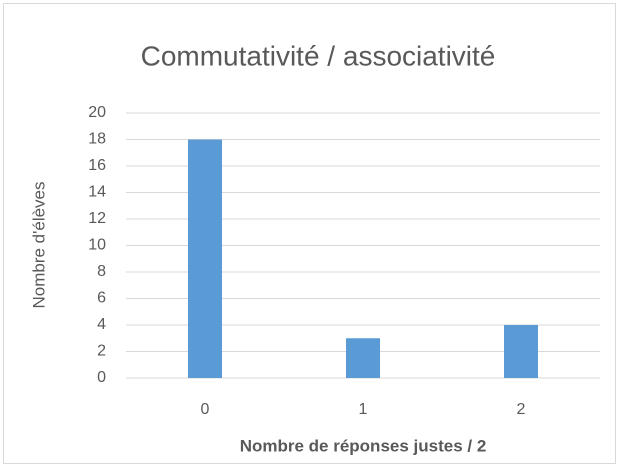  Describe the element at coordinates (363, 409) in the screenshot. I see `x-tick-label: 1` at that location.